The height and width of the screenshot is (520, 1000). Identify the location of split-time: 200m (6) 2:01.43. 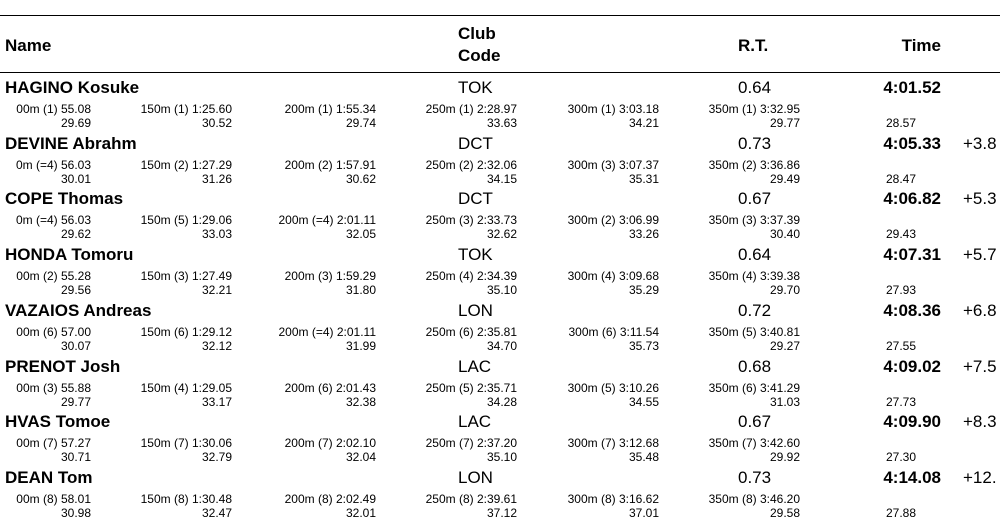
(330, 387).